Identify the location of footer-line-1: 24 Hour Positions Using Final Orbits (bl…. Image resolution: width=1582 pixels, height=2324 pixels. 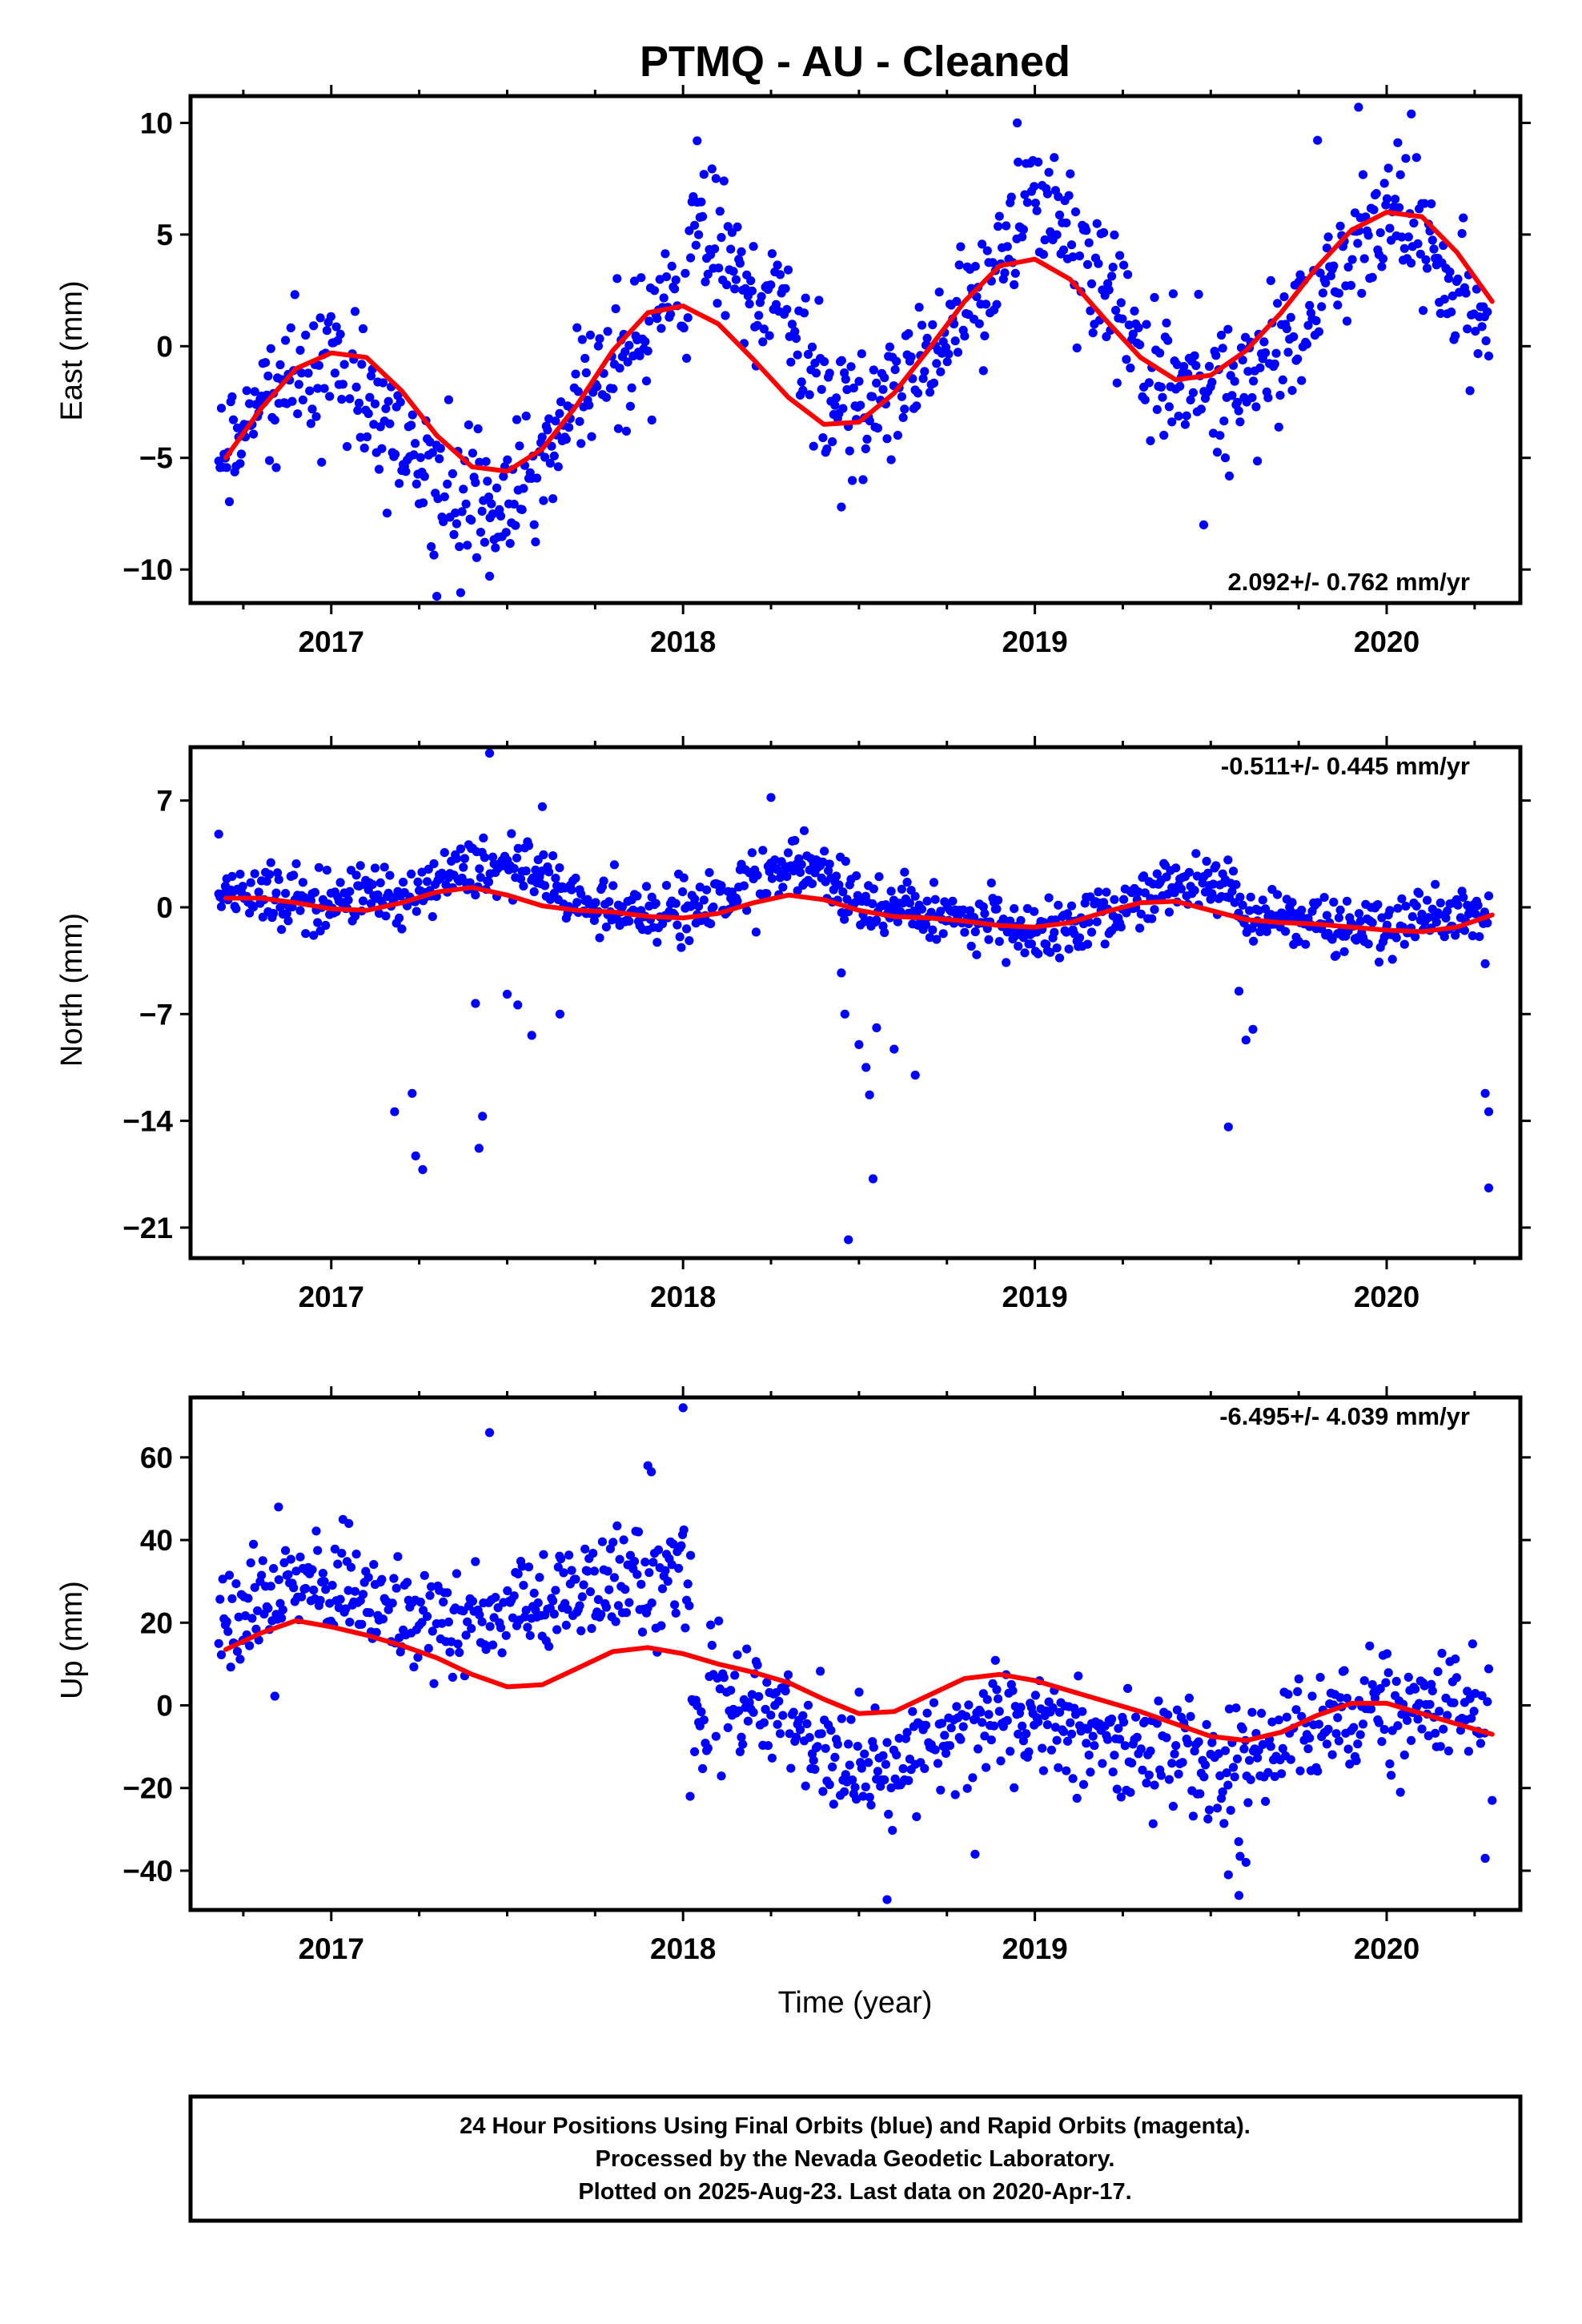
(855, 2126).